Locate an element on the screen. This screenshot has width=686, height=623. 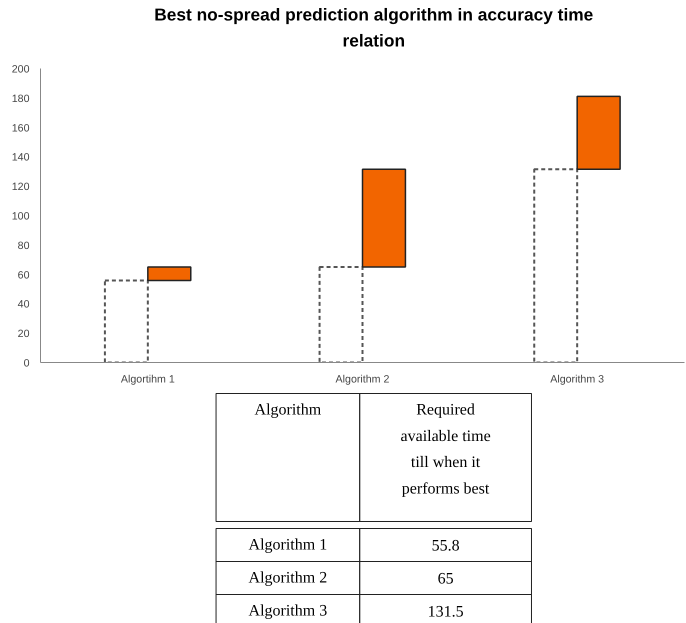
y-tick-label: 160 is located at coordinates (21, 128).